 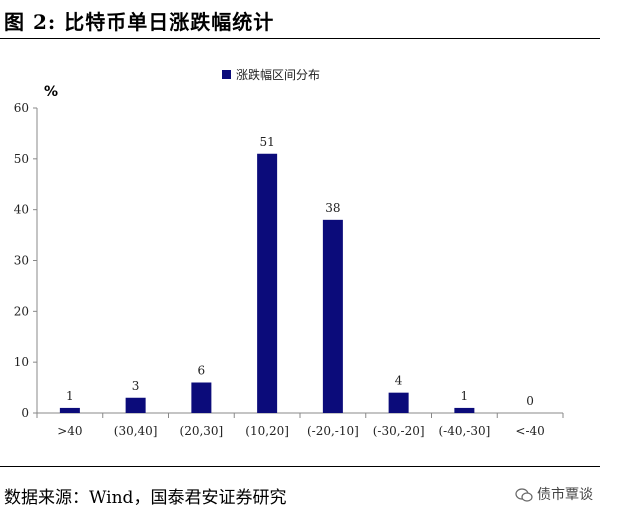 What do you see at coordinates (332, 208) in the screenshot?
I see `data-label: 38` at bounding box center [332, 208].